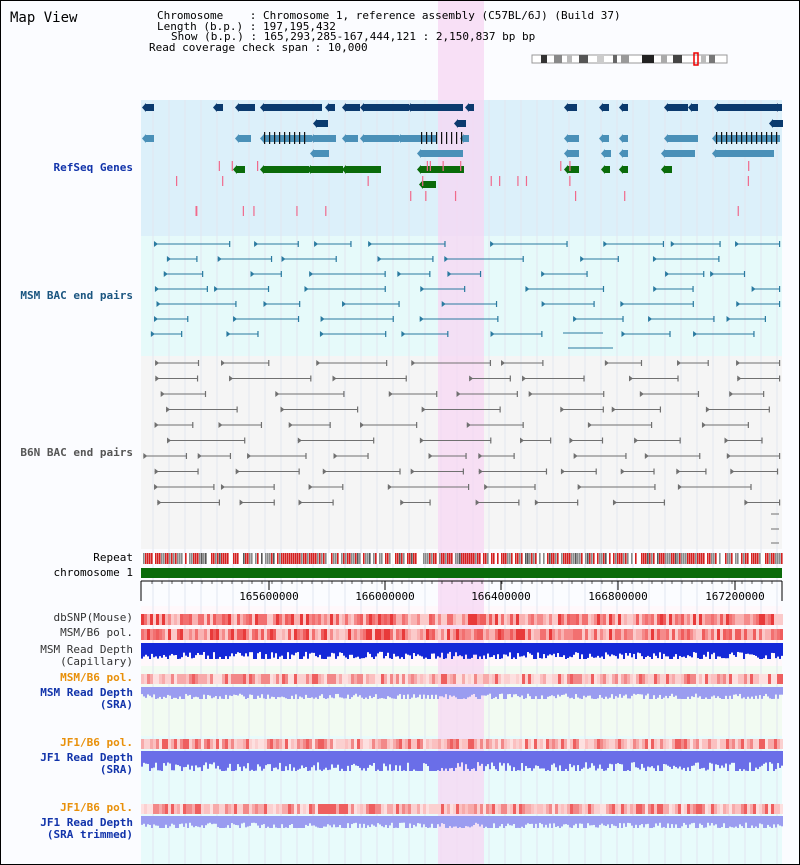  What do you see at coordinates (86, 699) in the screenshot?
I see `track-label-msm-depth-sra: MSM Read Depth (SRA)` at bounding box center [86, 699].